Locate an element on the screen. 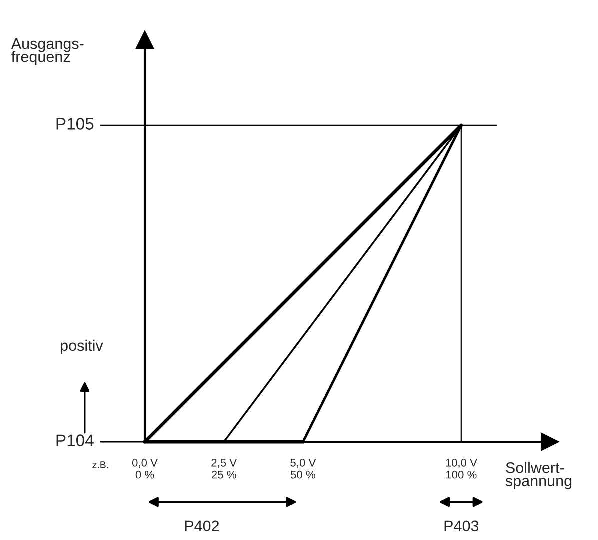 The width and height of the screenshot is (598, 540). x-tick-label: 5,0 V 50 % is located at coordinates (303, 468).